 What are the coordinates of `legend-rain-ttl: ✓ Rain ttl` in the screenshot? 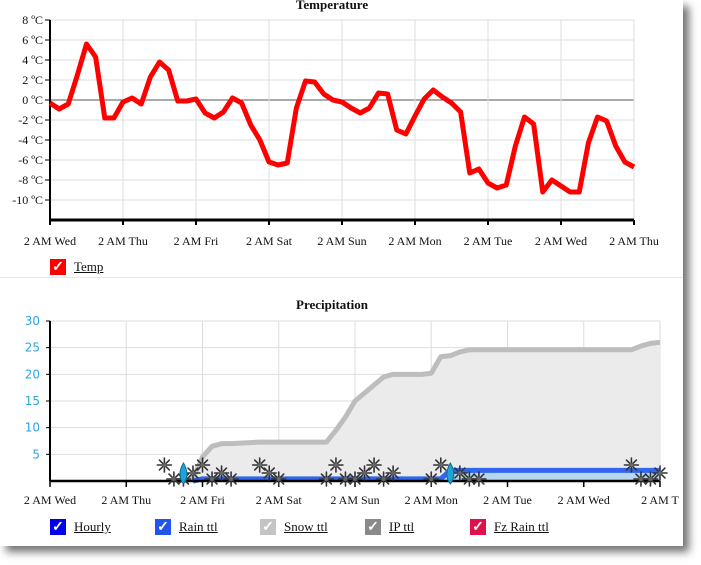 It's located at (186, 527).